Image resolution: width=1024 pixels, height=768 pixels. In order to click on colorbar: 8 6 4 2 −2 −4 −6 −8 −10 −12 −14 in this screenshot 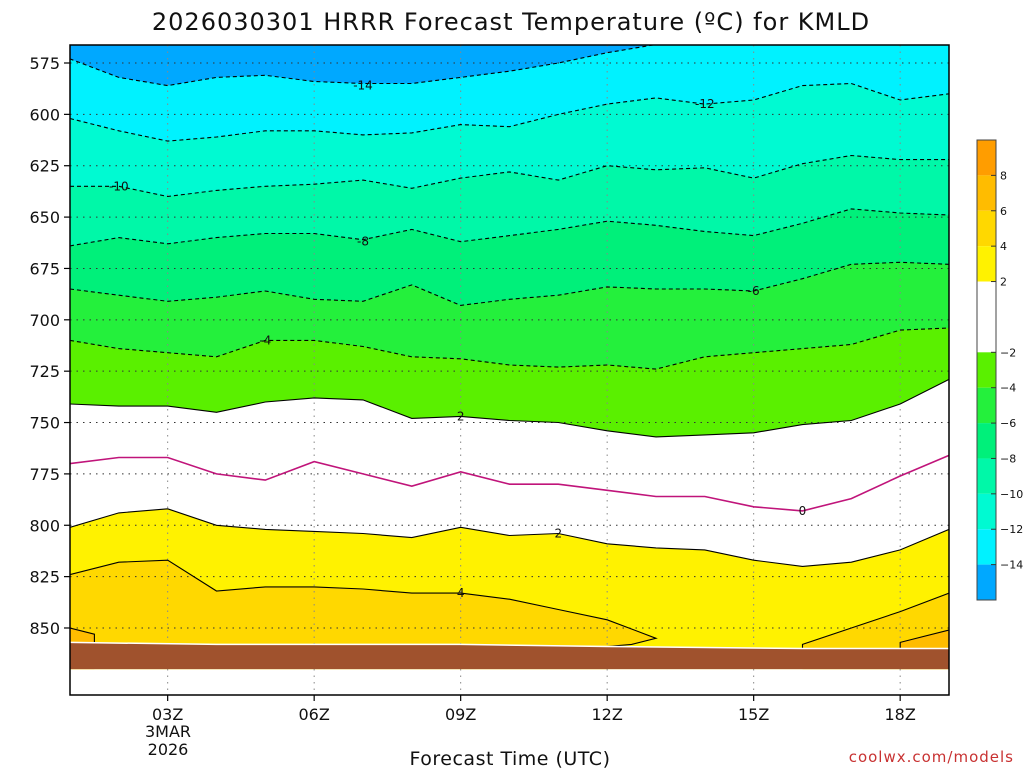, I will do `click(999, 370)`.